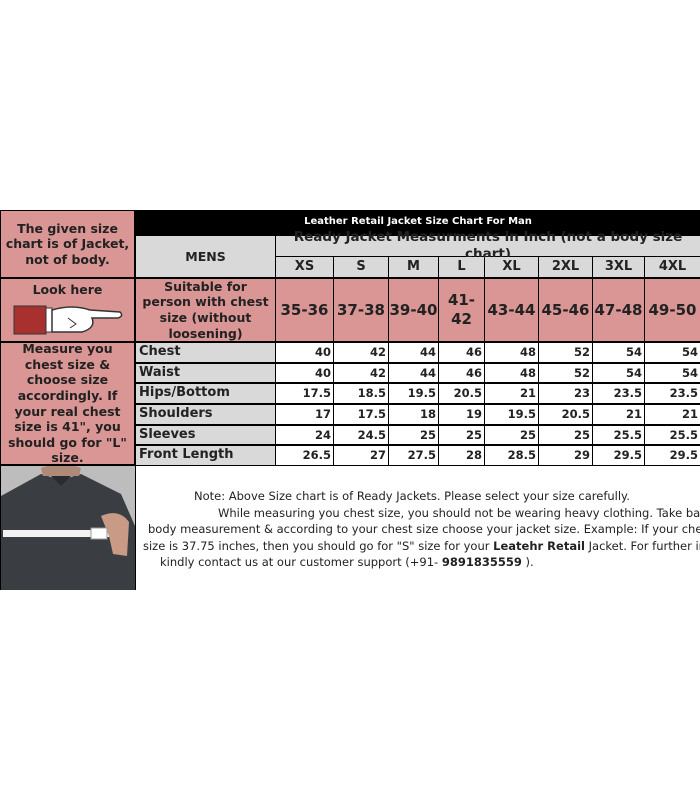 The width and height of the screenshot is (700, 800). Describe the element at coordinates (304, 414) in the screenshot. I see `measurement-cell: 17` at that location.